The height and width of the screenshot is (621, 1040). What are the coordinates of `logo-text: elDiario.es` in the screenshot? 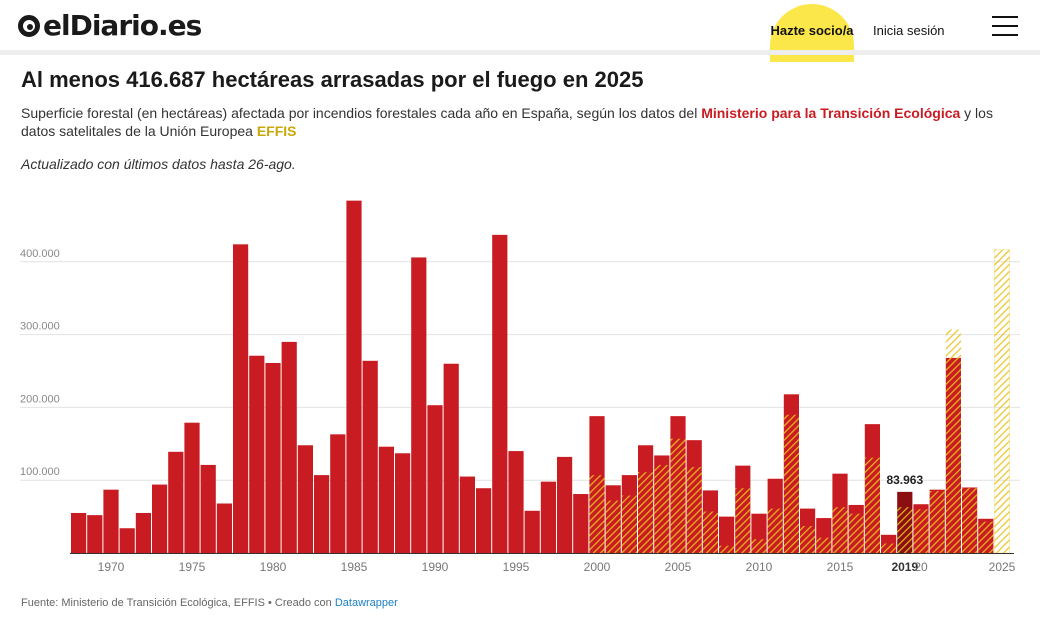 It's located at (122, 25).